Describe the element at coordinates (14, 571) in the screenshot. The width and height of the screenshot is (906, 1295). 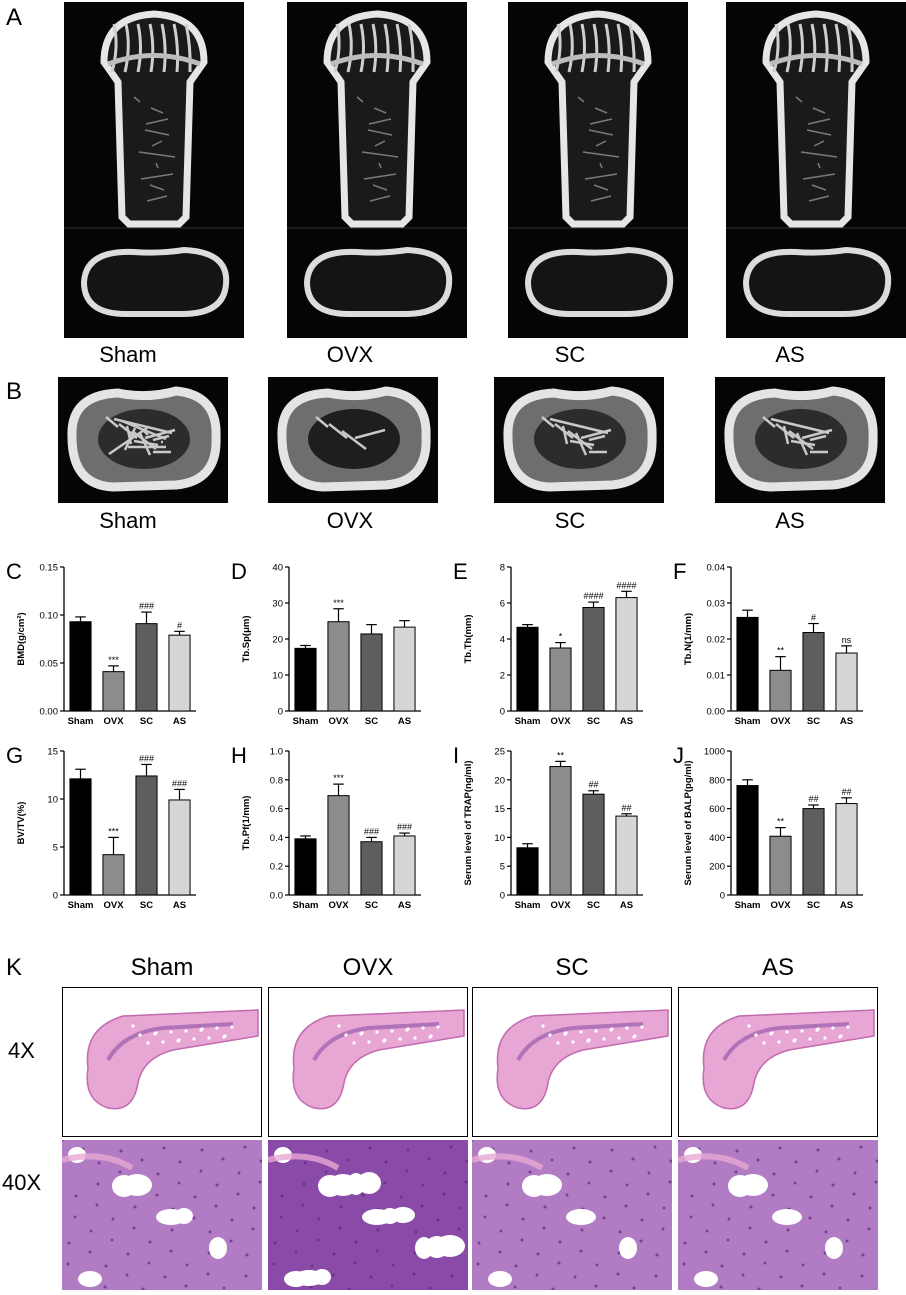
I see `panel-label-c: C` at that location.